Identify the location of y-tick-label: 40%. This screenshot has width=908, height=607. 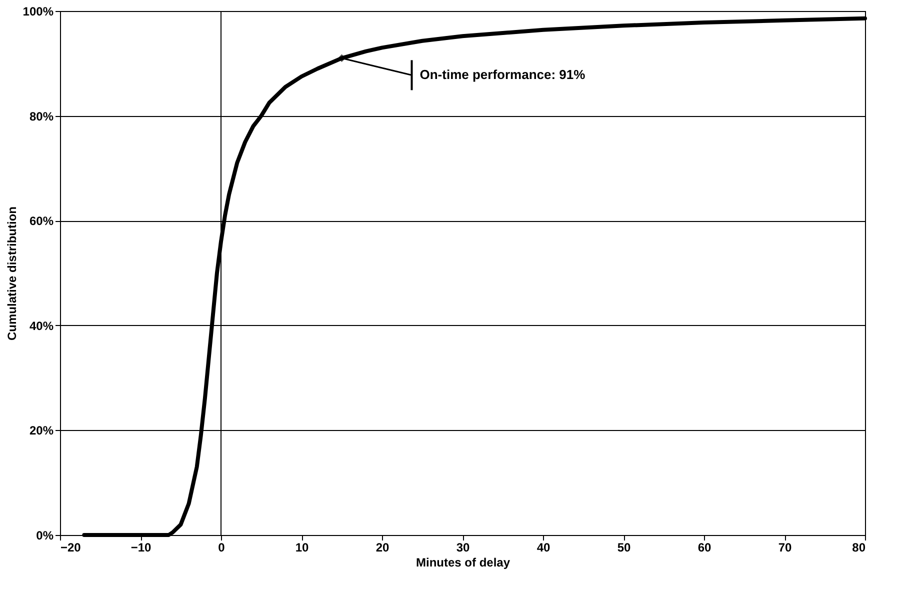
(41, 325).